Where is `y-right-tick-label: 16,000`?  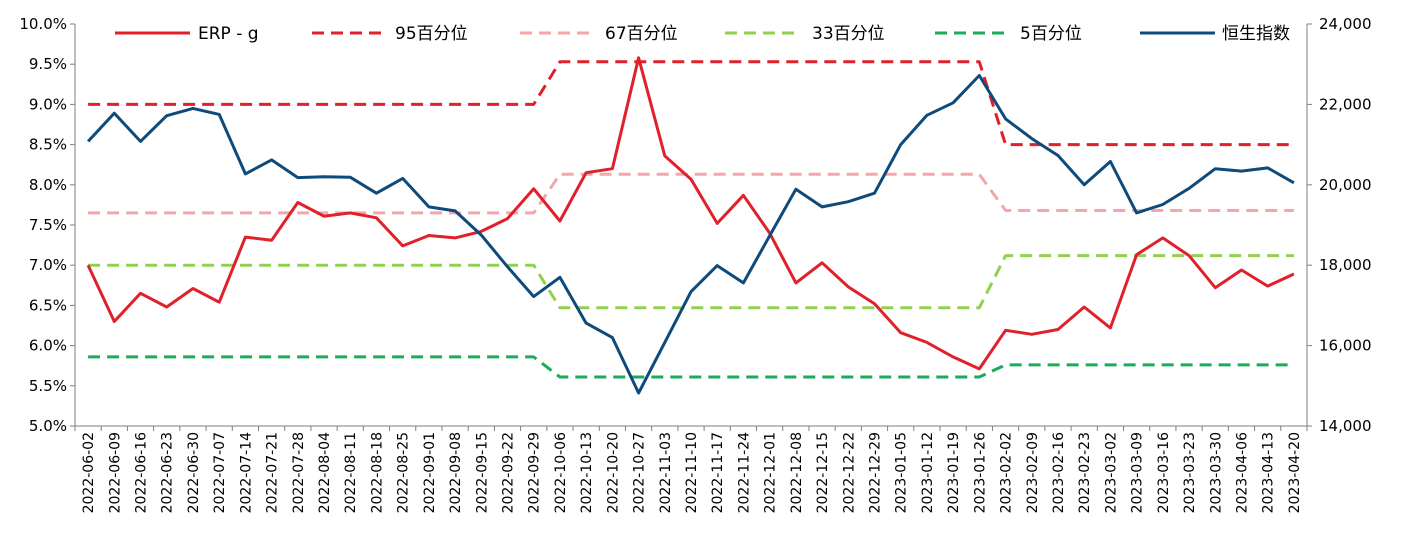
y-right-tick-label: 16,000 is located at coordinates (1345, 346).